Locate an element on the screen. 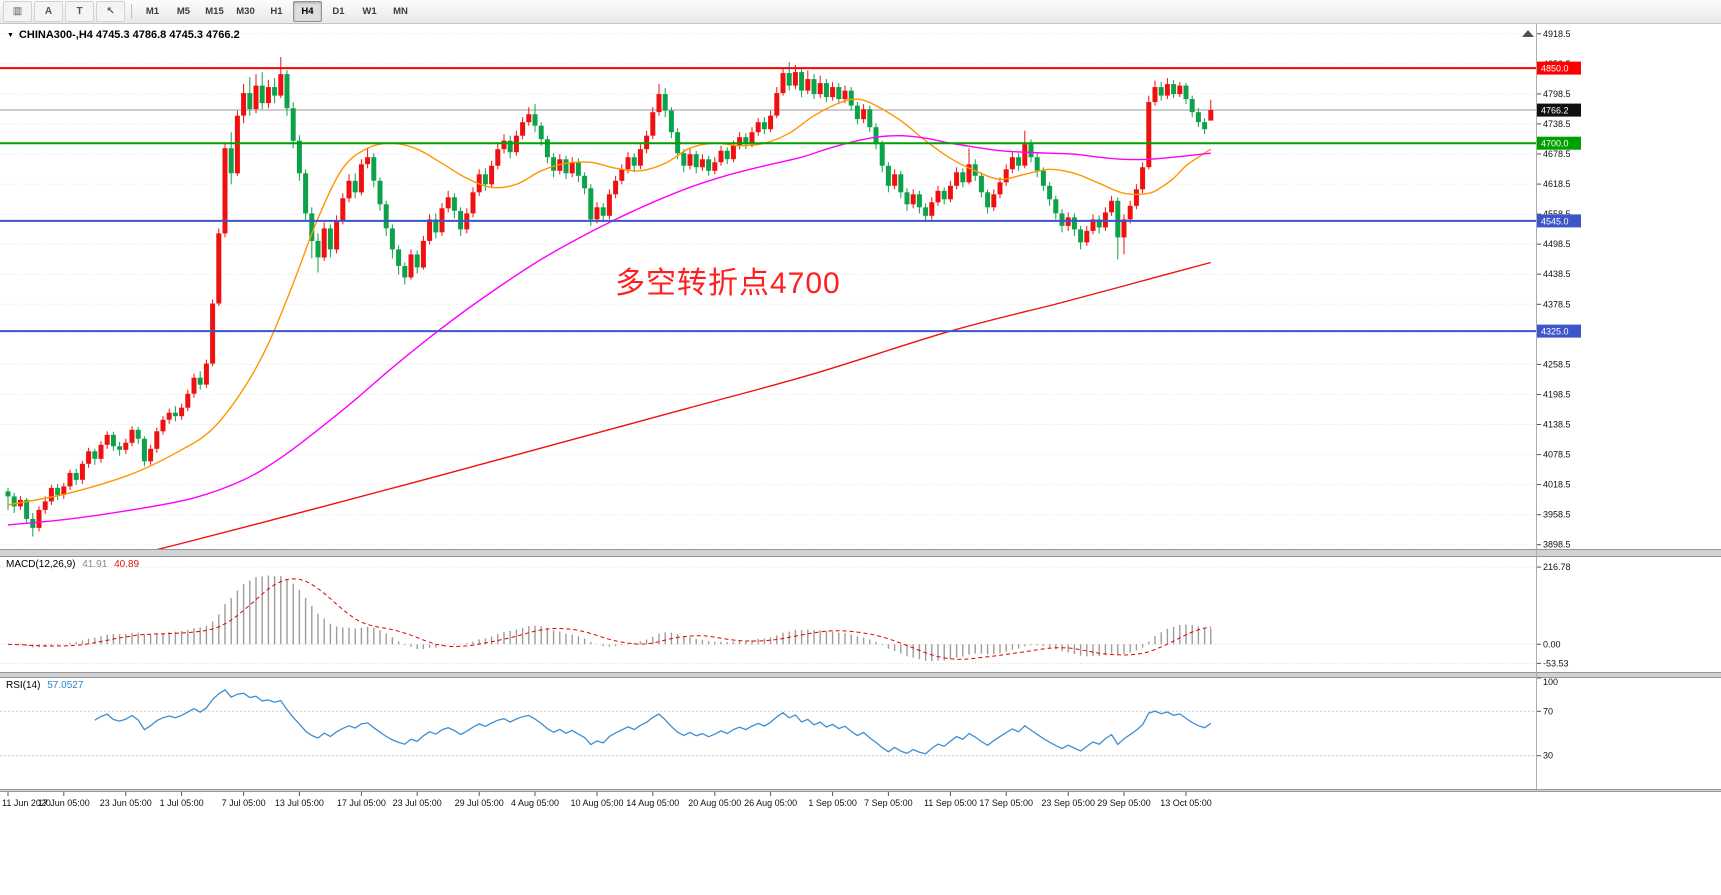  svg-text: 10 Aug 05:00 is located at coordinates (596, 803).